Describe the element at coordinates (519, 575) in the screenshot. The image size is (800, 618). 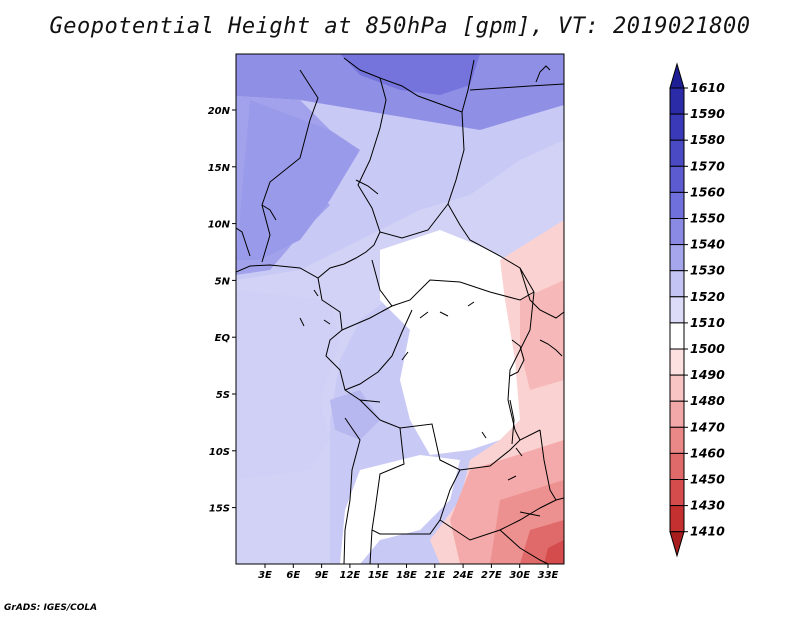
I see `x-tick-label: 30E` at that location.